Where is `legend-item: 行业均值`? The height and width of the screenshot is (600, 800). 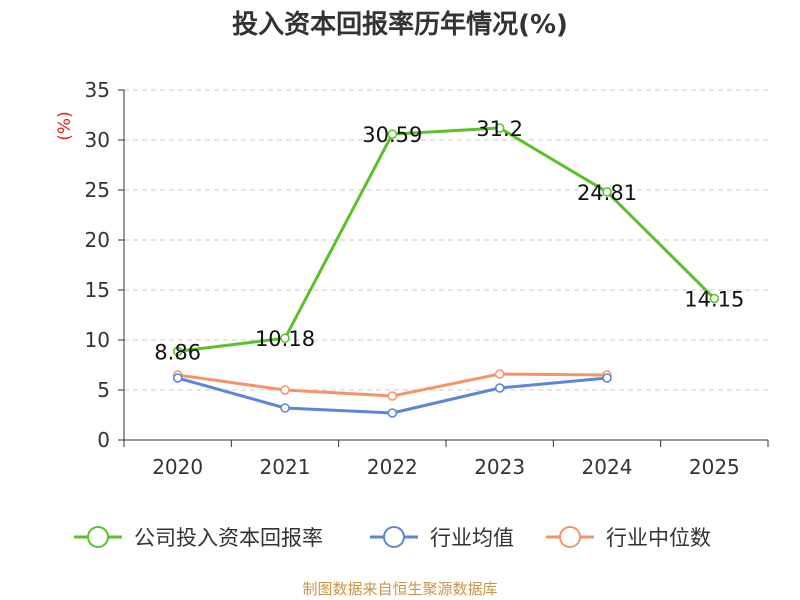 legend-item: 行业均值 is located at coordinates (442, 538).